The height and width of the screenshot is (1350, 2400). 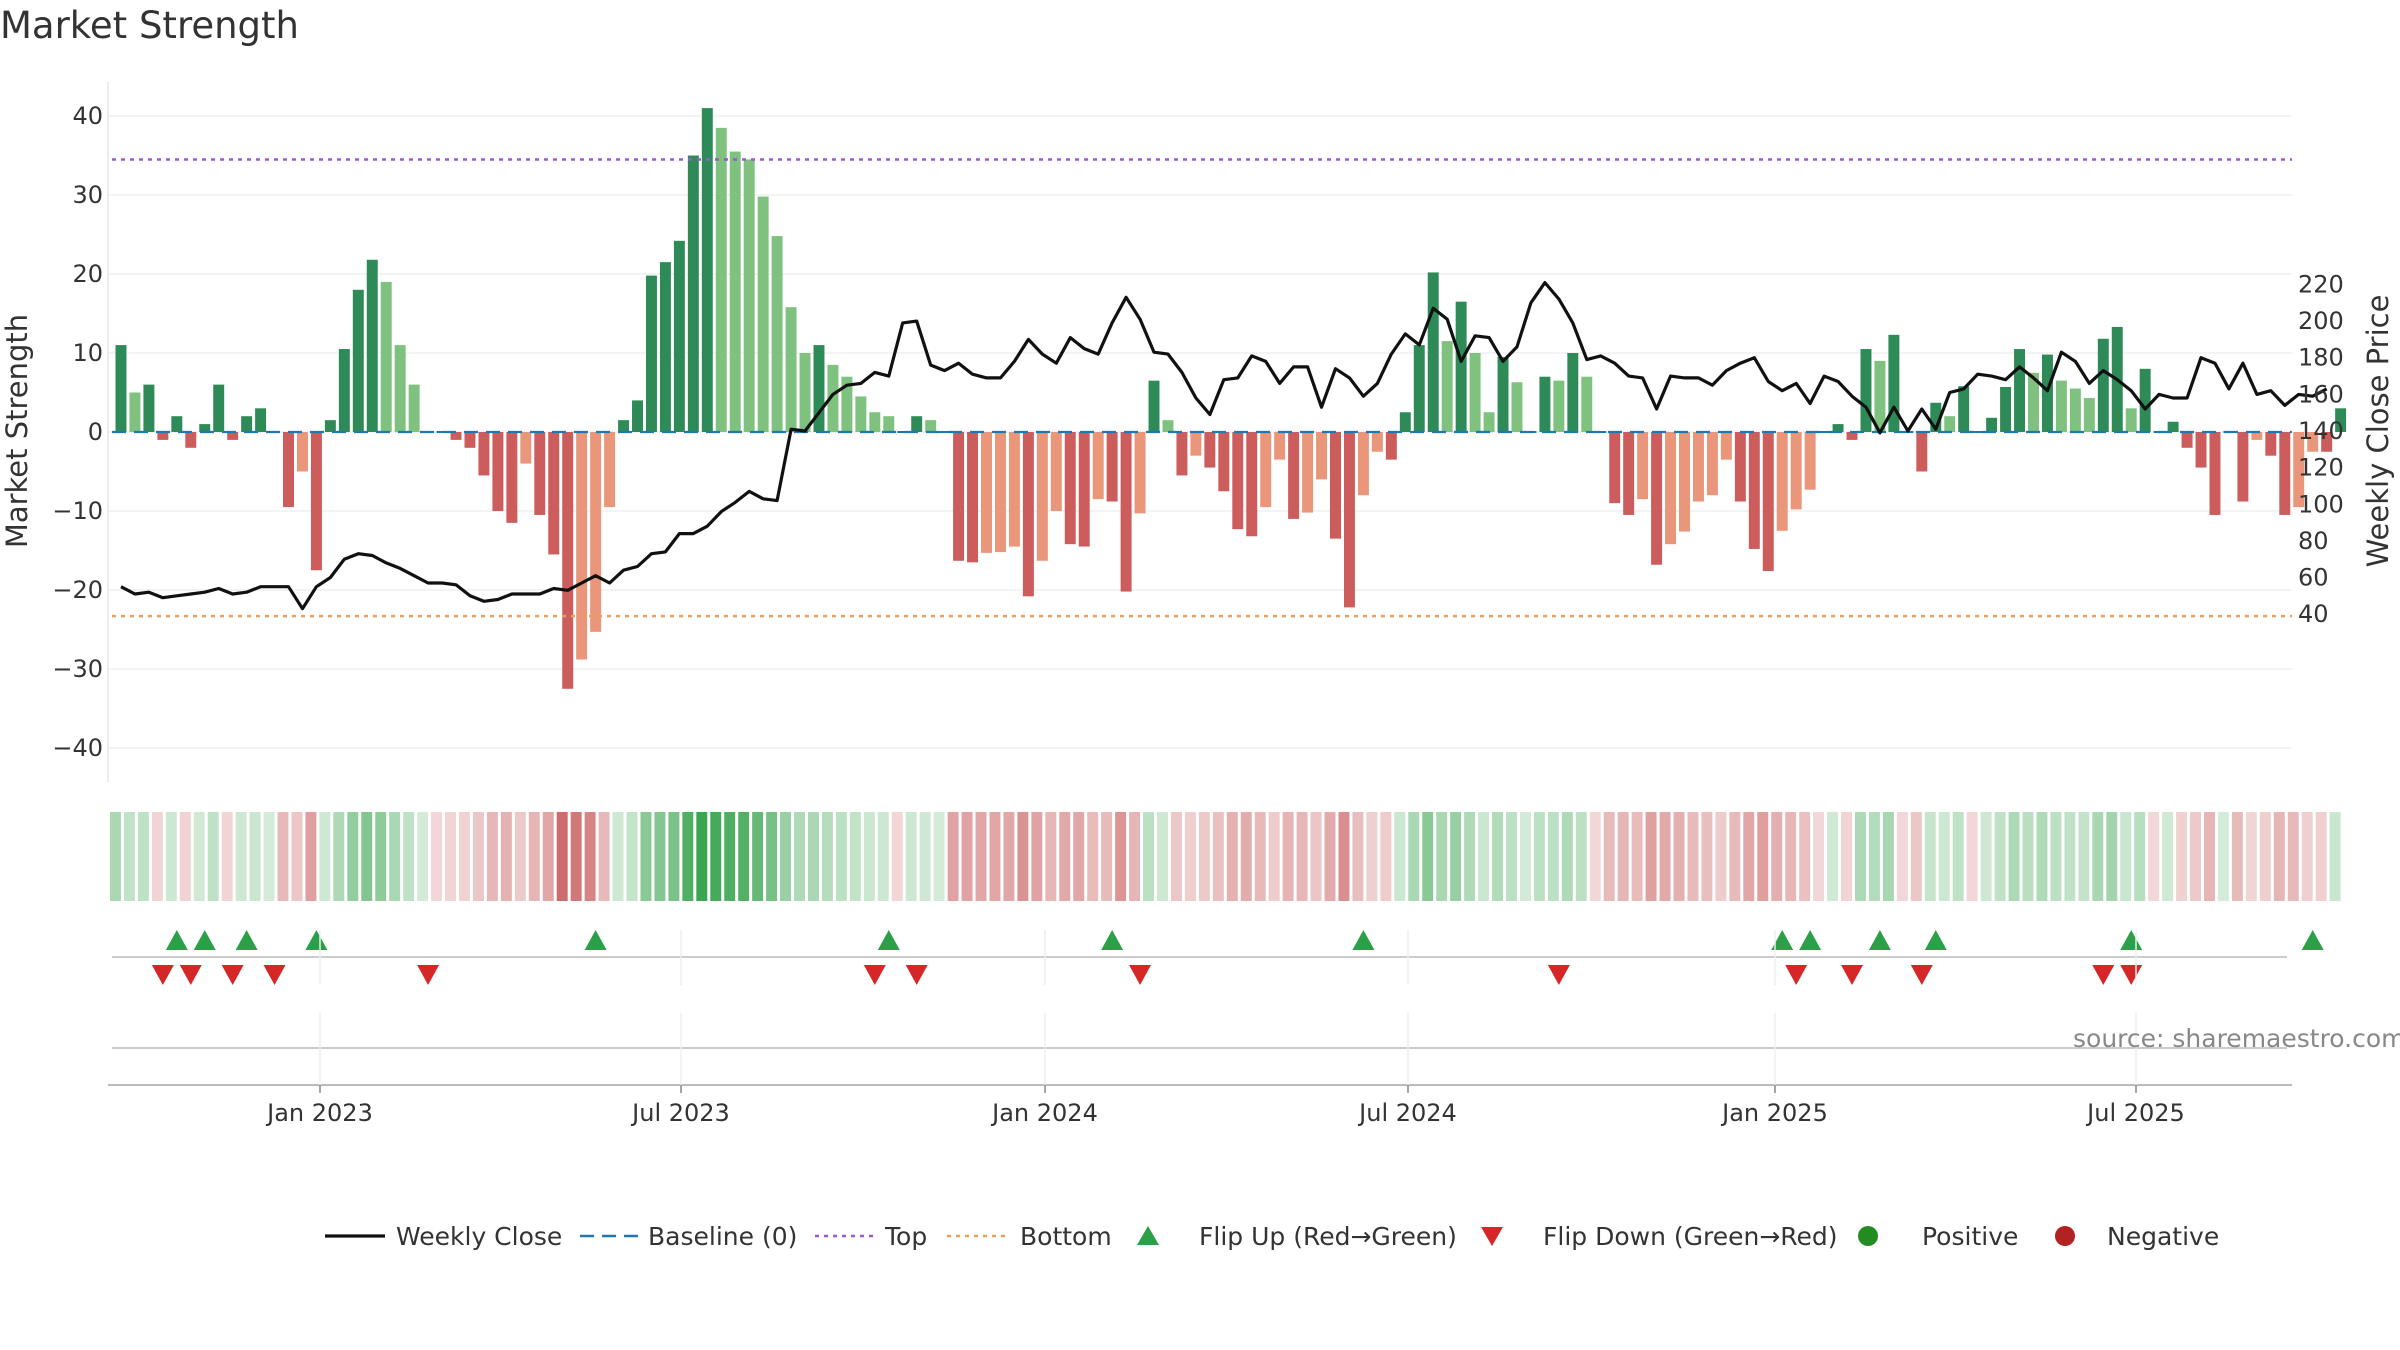 I want to click on legend-positive-dot, so click(x=1868, y=1236).